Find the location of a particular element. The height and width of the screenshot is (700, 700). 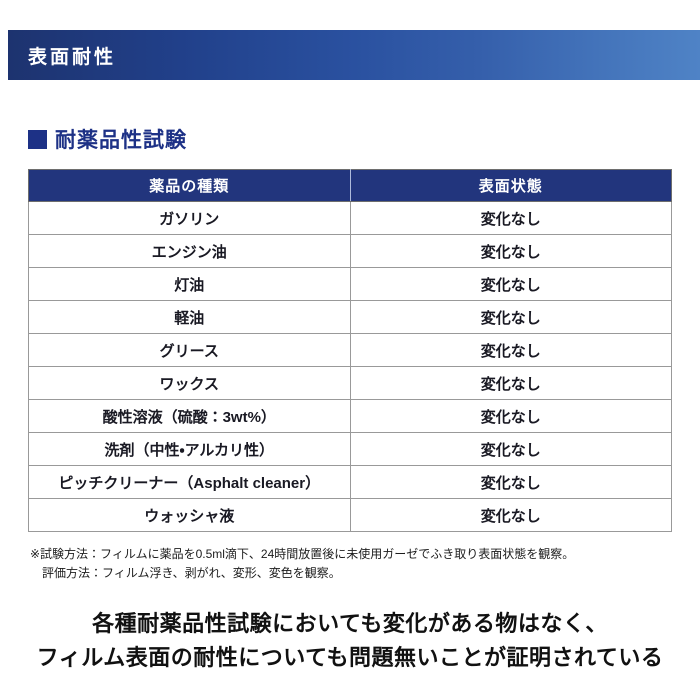

table-row: 軽油 変化なし is located at coordinates (350, 317).